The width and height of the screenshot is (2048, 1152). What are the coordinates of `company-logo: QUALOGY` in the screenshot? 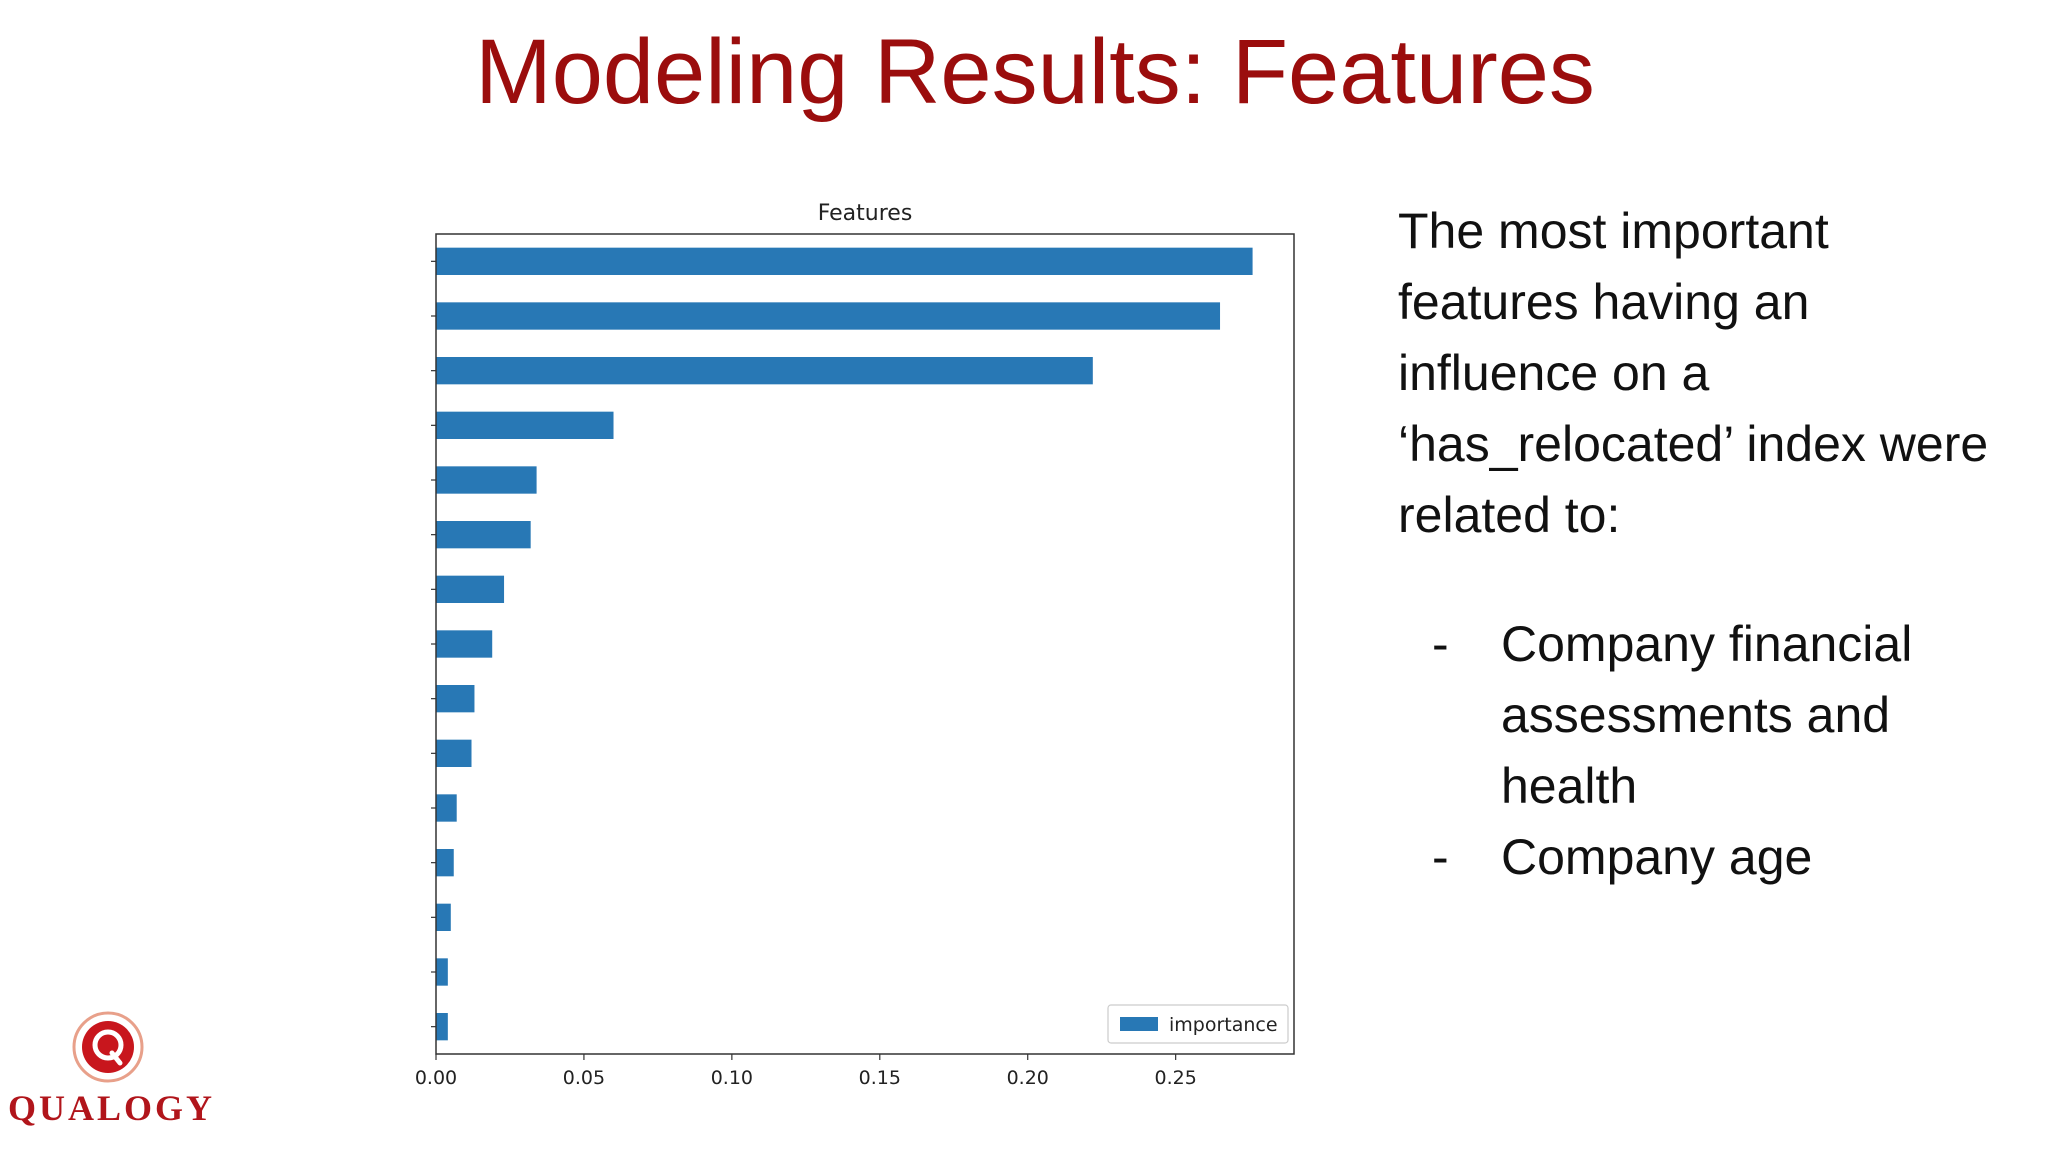 It's located at (110, 1066).